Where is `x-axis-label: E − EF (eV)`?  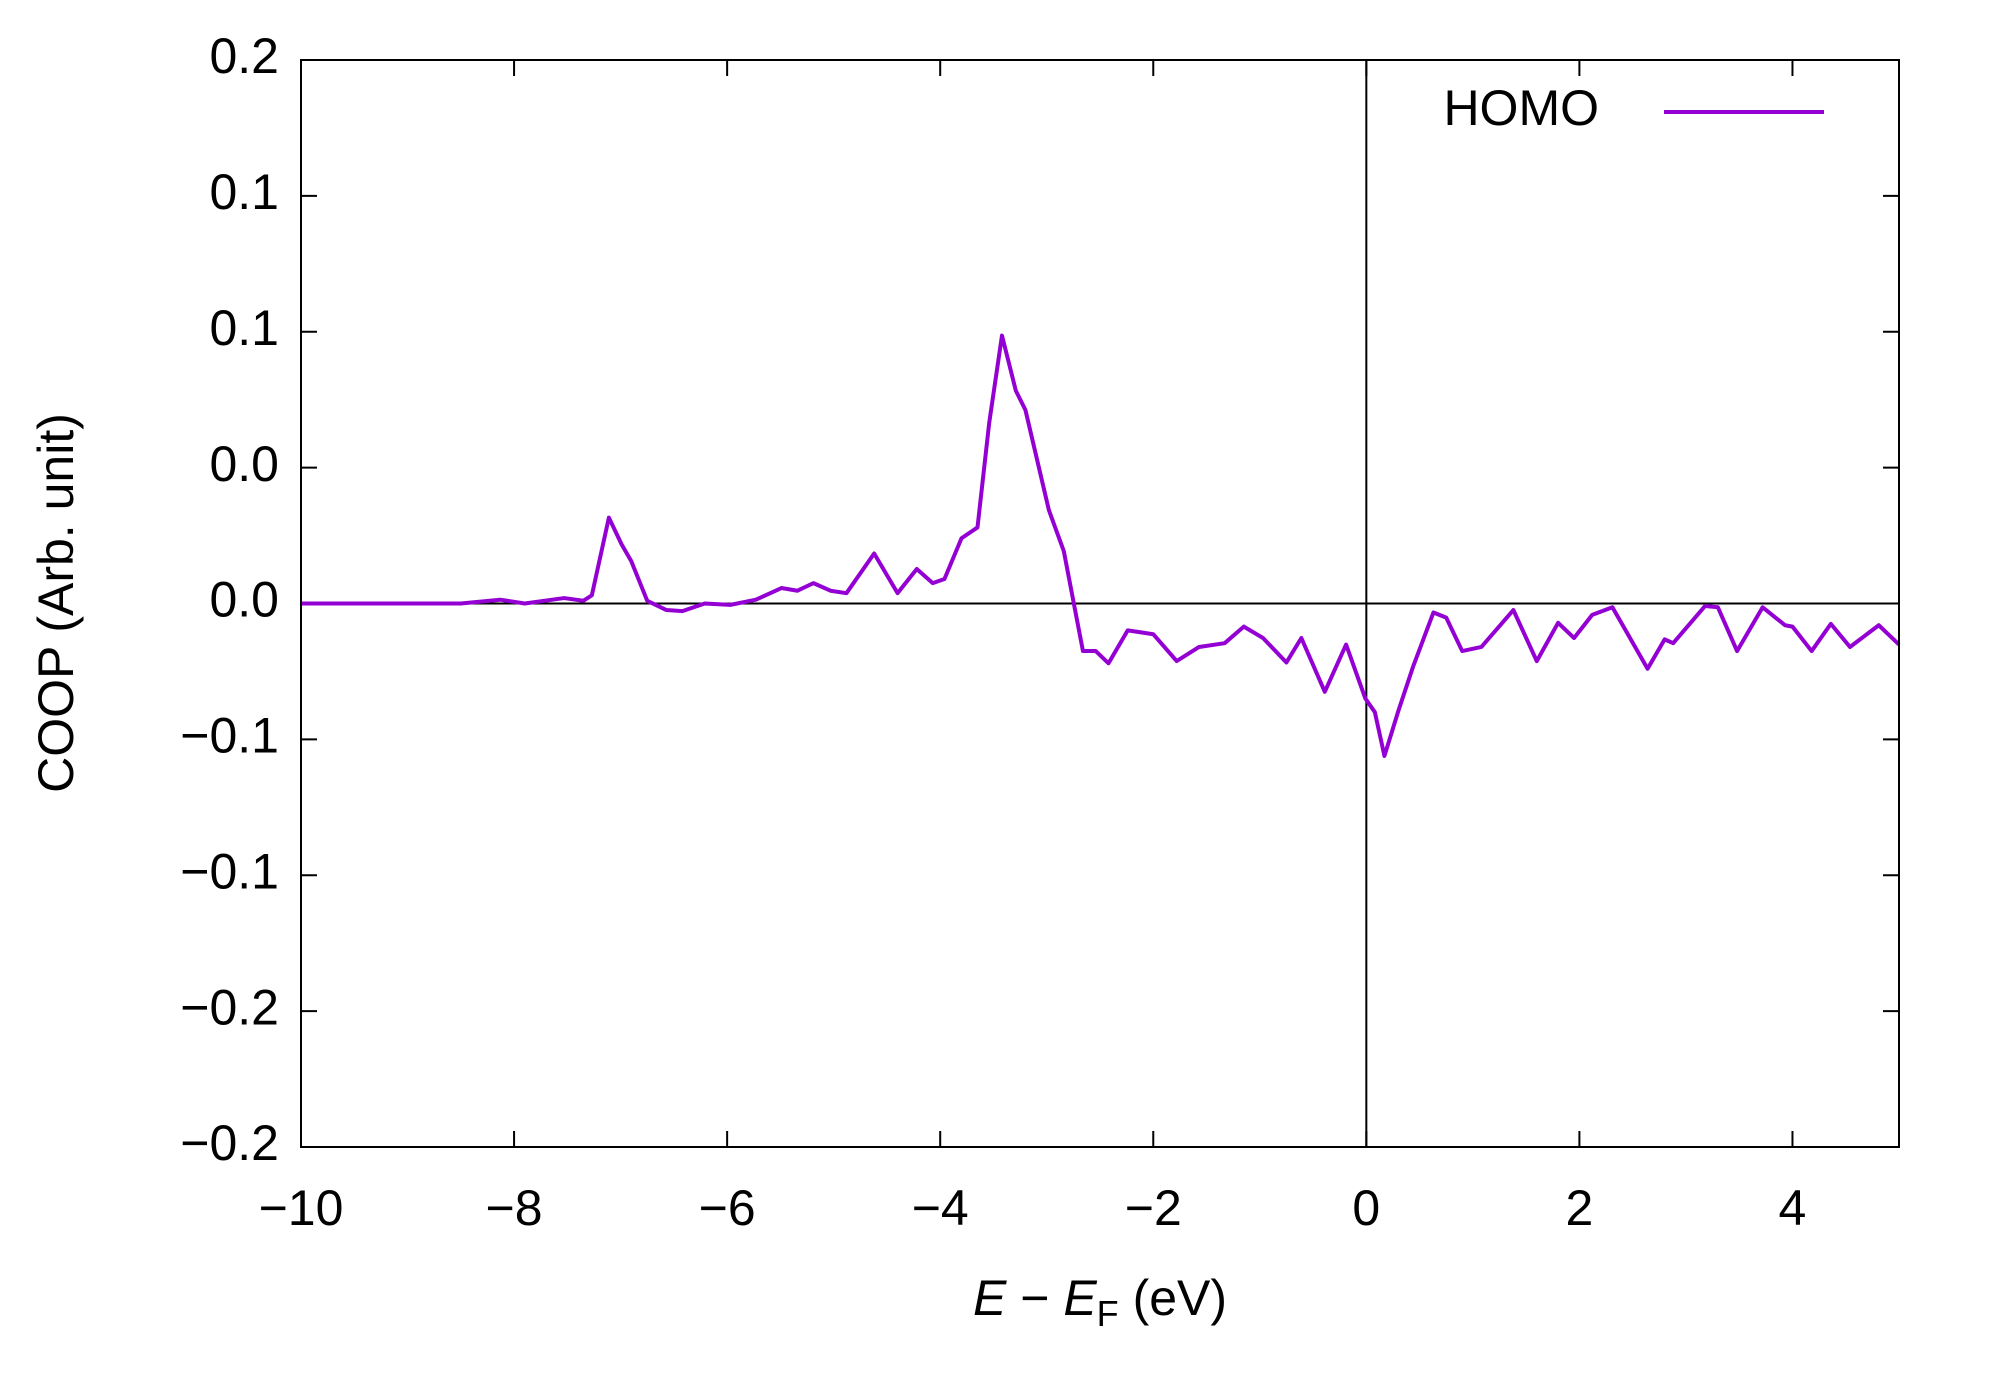
x-axis-label: E − EF (eV) is located at coordinates (1100, 1301).